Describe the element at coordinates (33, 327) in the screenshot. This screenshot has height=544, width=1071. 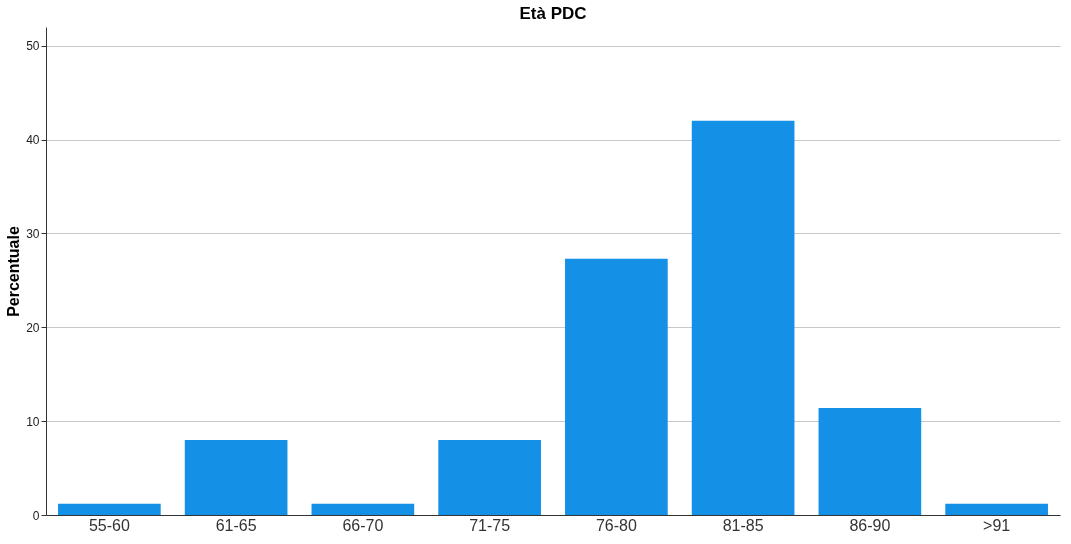
I see `y-tick-label: 20` at that location.